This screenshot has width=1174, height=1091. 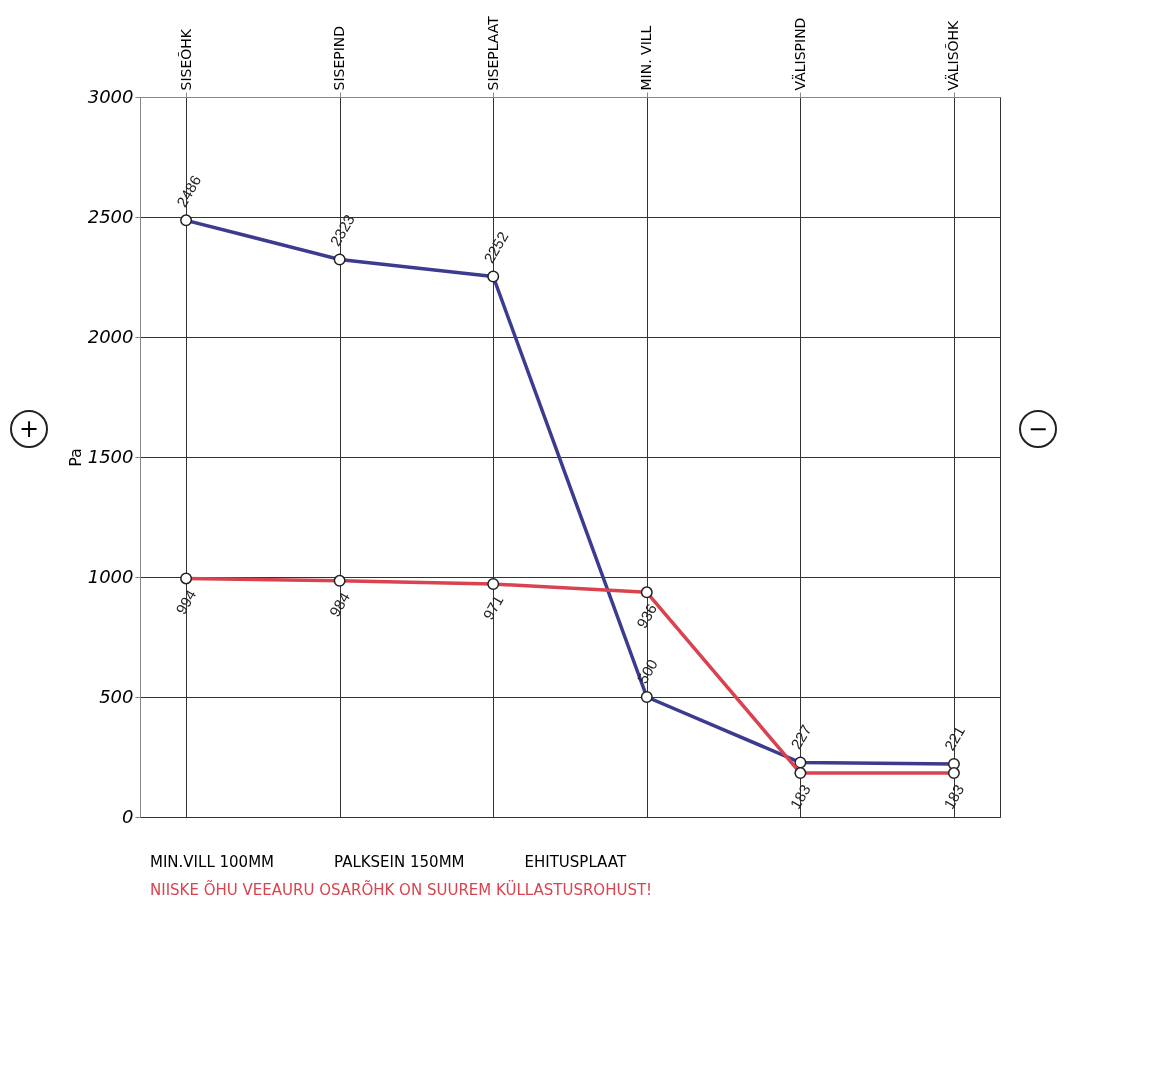 What do you see at coordinates (401, 890) in the screenshot?
I see `text: NIISKE ÕHU VEEAURU OSARÕHK ON SUUREM KÜLLASTUSROHUST!` at bounding box center [401, 890].